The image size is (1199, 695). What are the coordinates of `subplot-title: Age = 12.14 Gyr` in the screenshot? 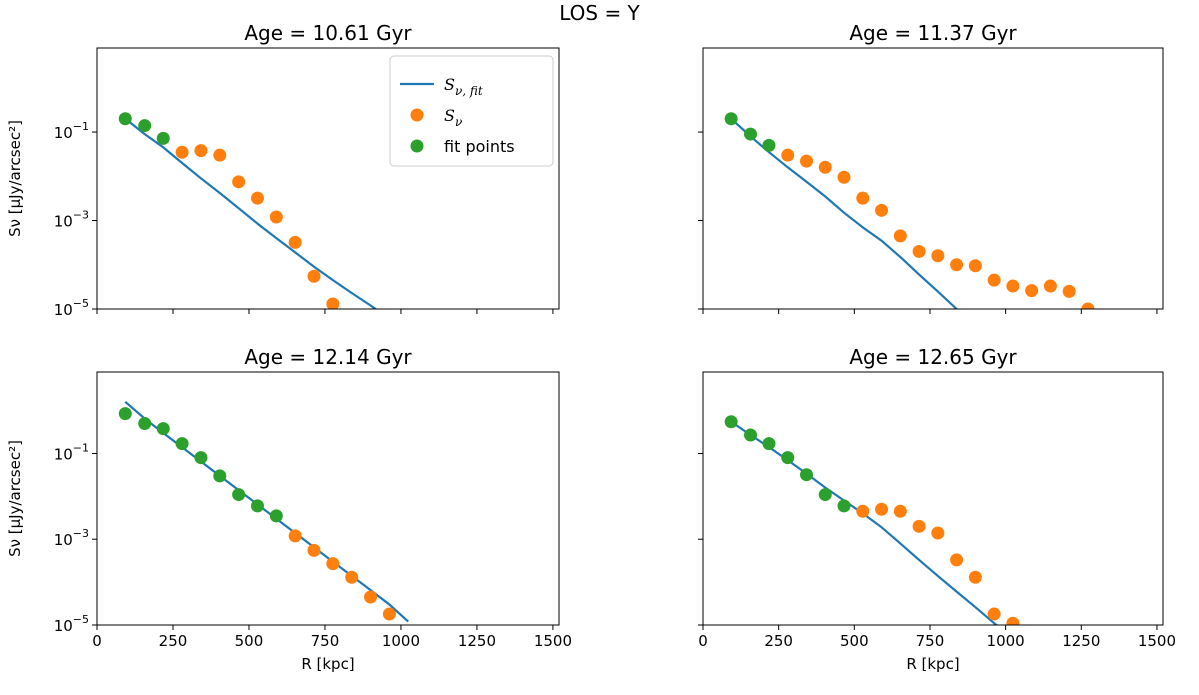 It's located at (328, 357).